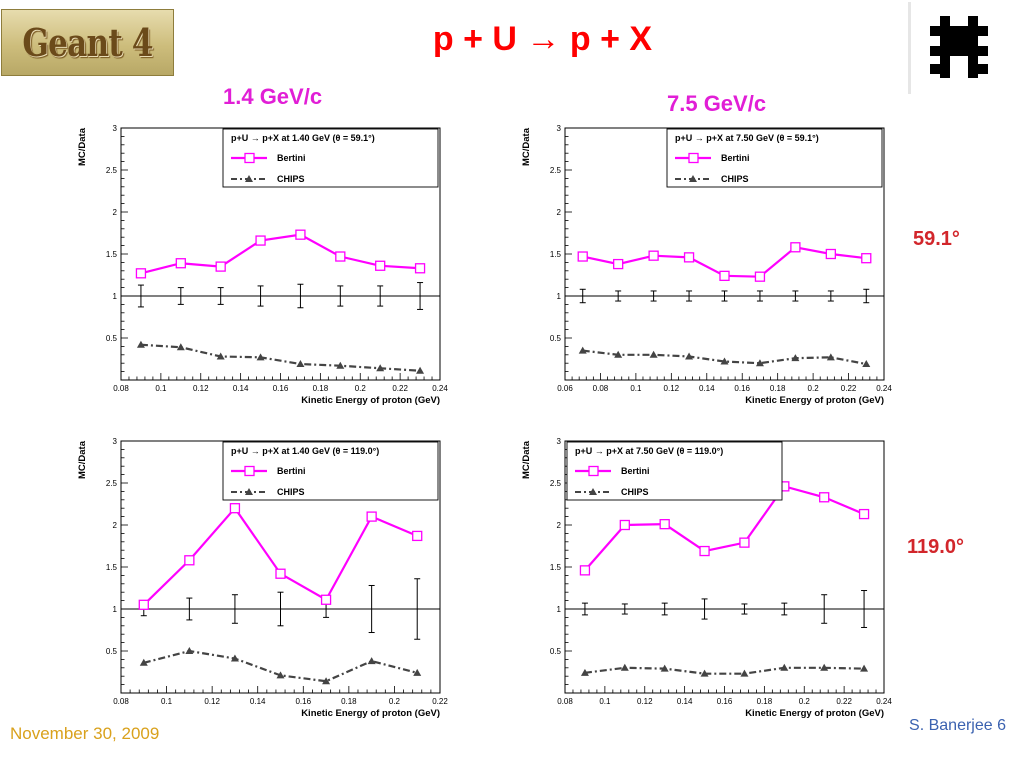 The image size is (1024, 768). Describe the element at coordinates (593, 491) in the screenshot. I see `legend-chips-marker` at that location.